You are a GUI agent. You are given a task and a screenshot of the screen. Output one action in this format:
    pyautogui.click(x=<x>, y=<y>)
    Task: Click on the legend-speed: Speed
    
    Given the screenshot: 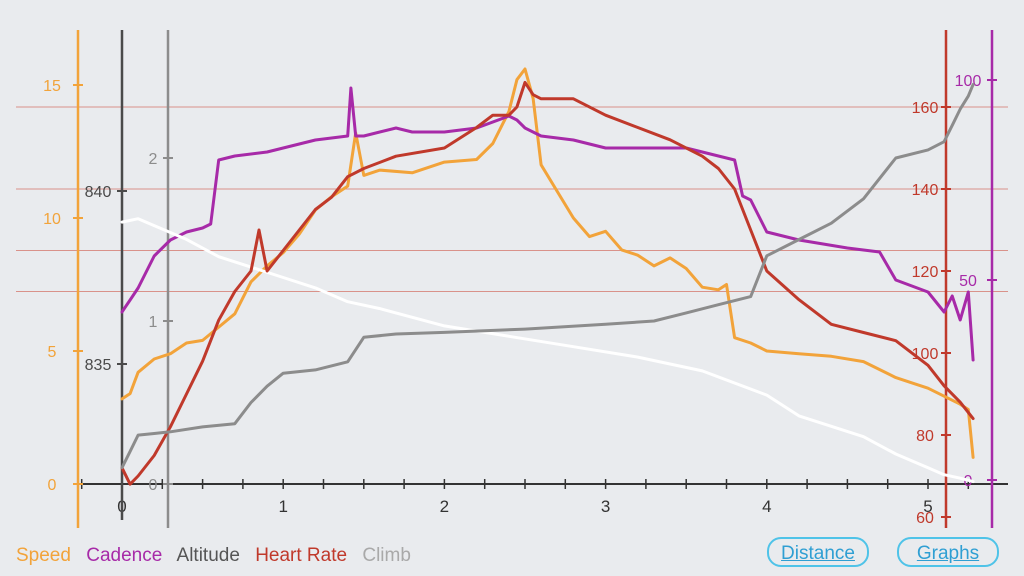 What is the action you would take?
    pyautogui.click(x=43, y=555)
    